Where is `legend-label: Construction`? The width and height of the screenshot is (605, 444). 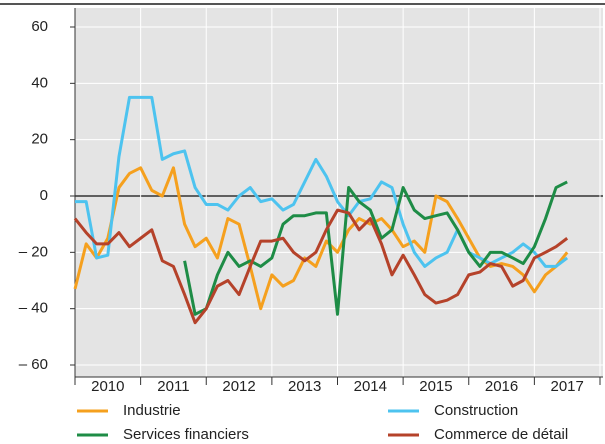
legend-label: Construction is located at coordinates (476, 410).